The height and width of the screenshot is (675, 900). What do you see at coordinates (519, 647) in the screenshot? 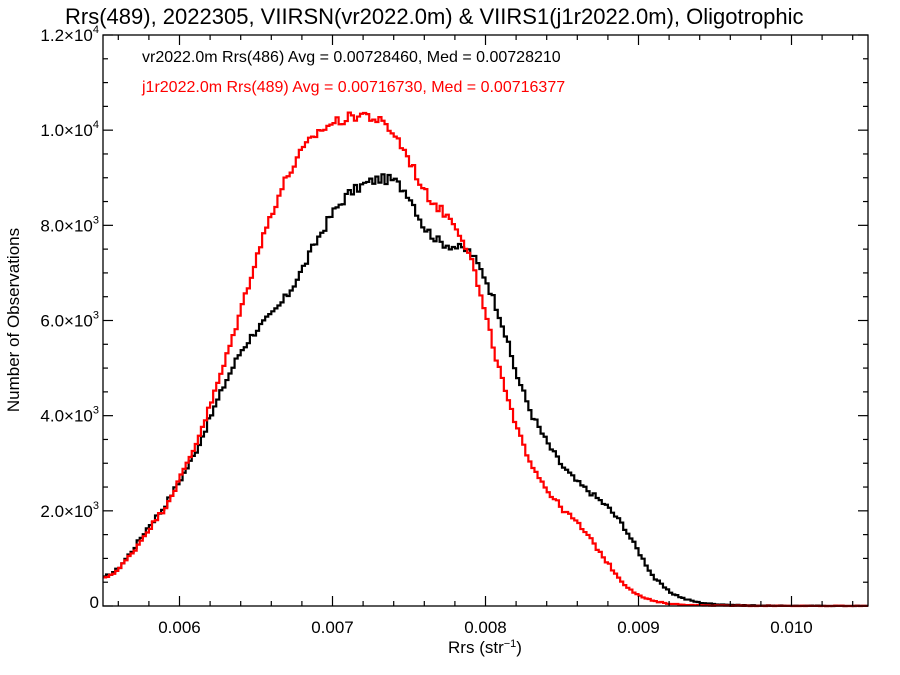
I see `x-axis-label-suffix: )` at bounding box center [519, 647].